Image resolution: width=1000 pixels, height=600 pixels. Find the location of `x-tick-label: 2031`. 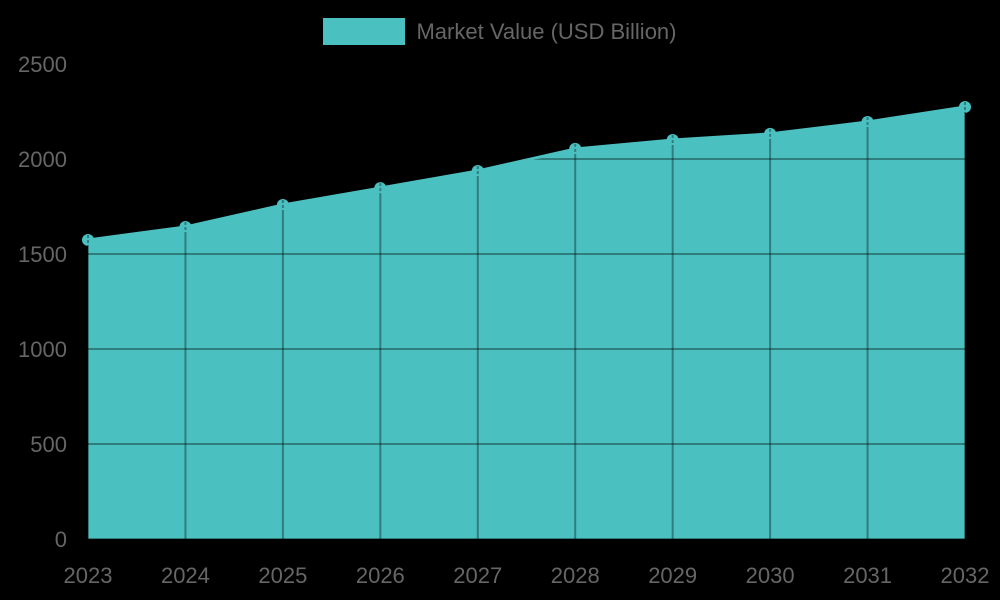

x-tick-label: 2031 is located at coordinates (867, 575).